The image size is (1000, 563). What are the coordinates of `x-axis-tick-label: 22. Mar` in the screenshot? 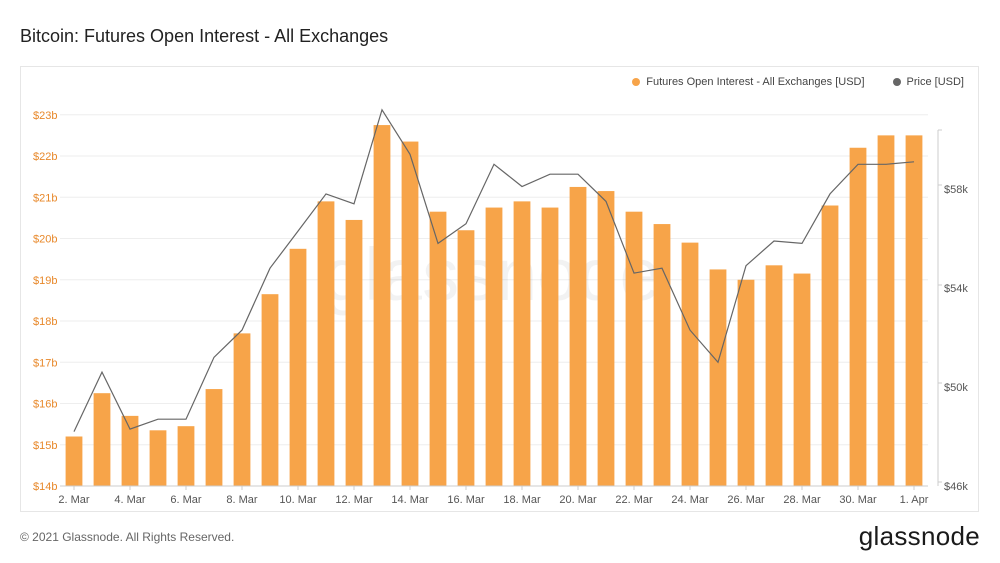 It's located at (634, 500).